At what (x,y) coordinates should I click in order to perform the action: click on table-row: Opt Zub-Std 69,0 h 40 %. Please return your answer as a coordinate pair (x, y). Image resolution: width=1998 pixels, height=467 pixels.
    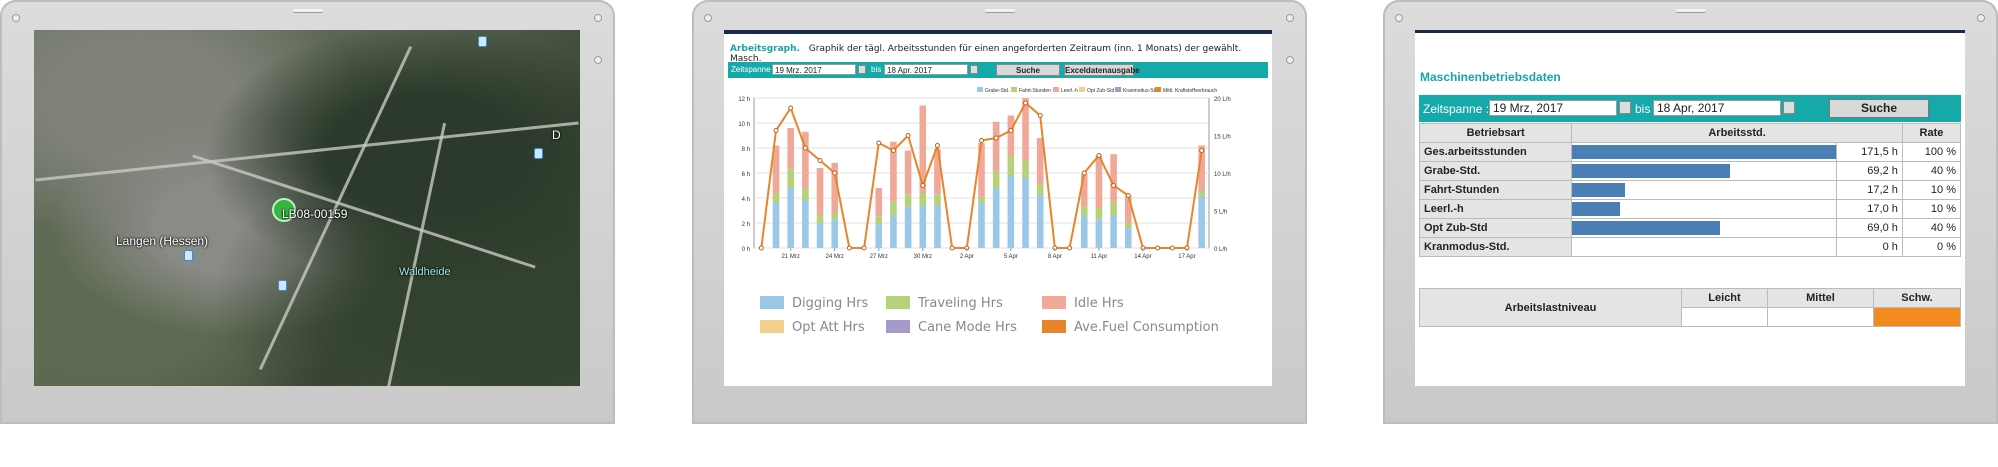
    Looking at the image, I should click on (1690, 228).